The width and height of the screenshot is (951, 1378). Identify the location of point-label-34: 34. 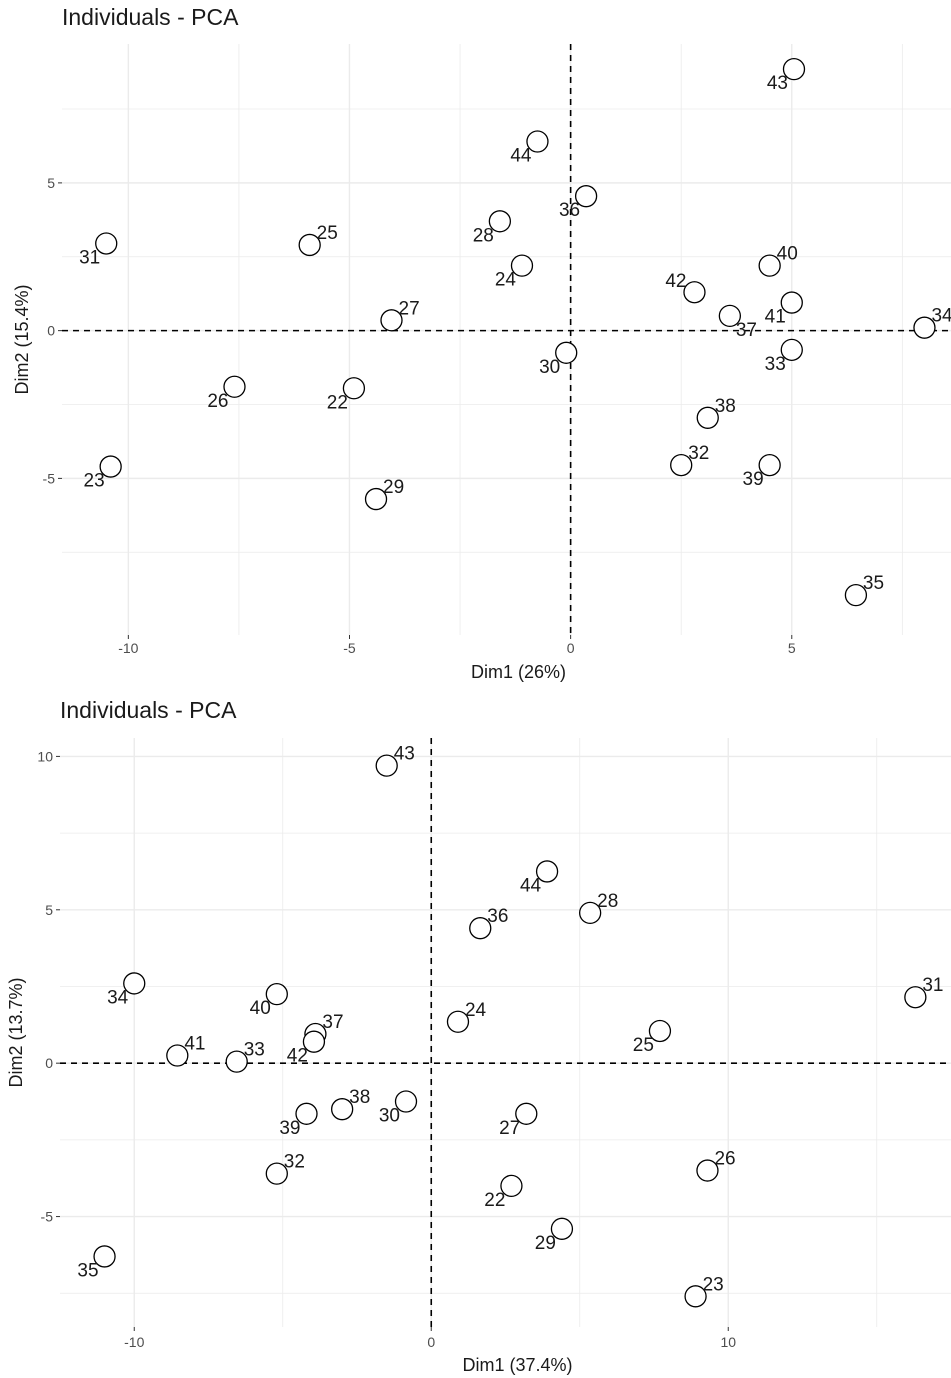
(941, 316).